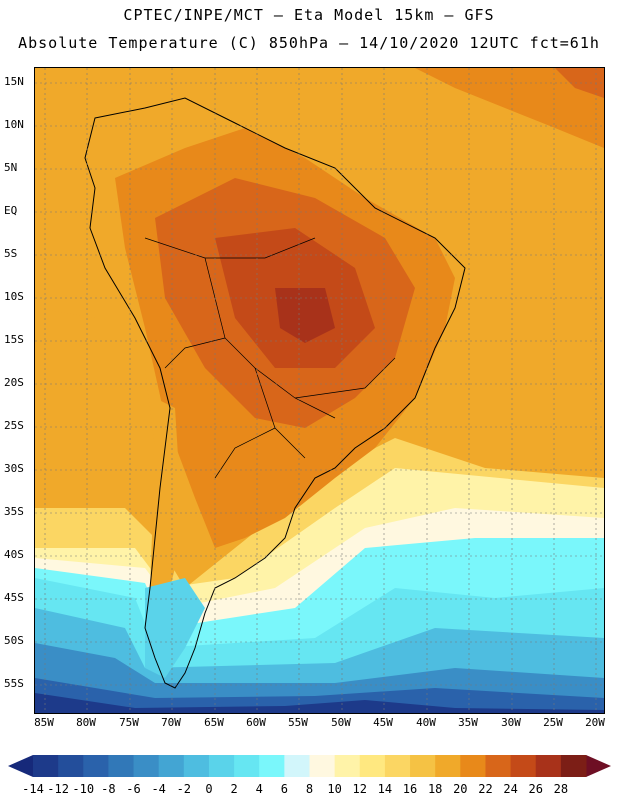 Image resolution: width=618 pixels, height=800 pixels. Describe the element at coordinates (14, 597) in the screenshot. I see `lat-label: 45S` at that location.